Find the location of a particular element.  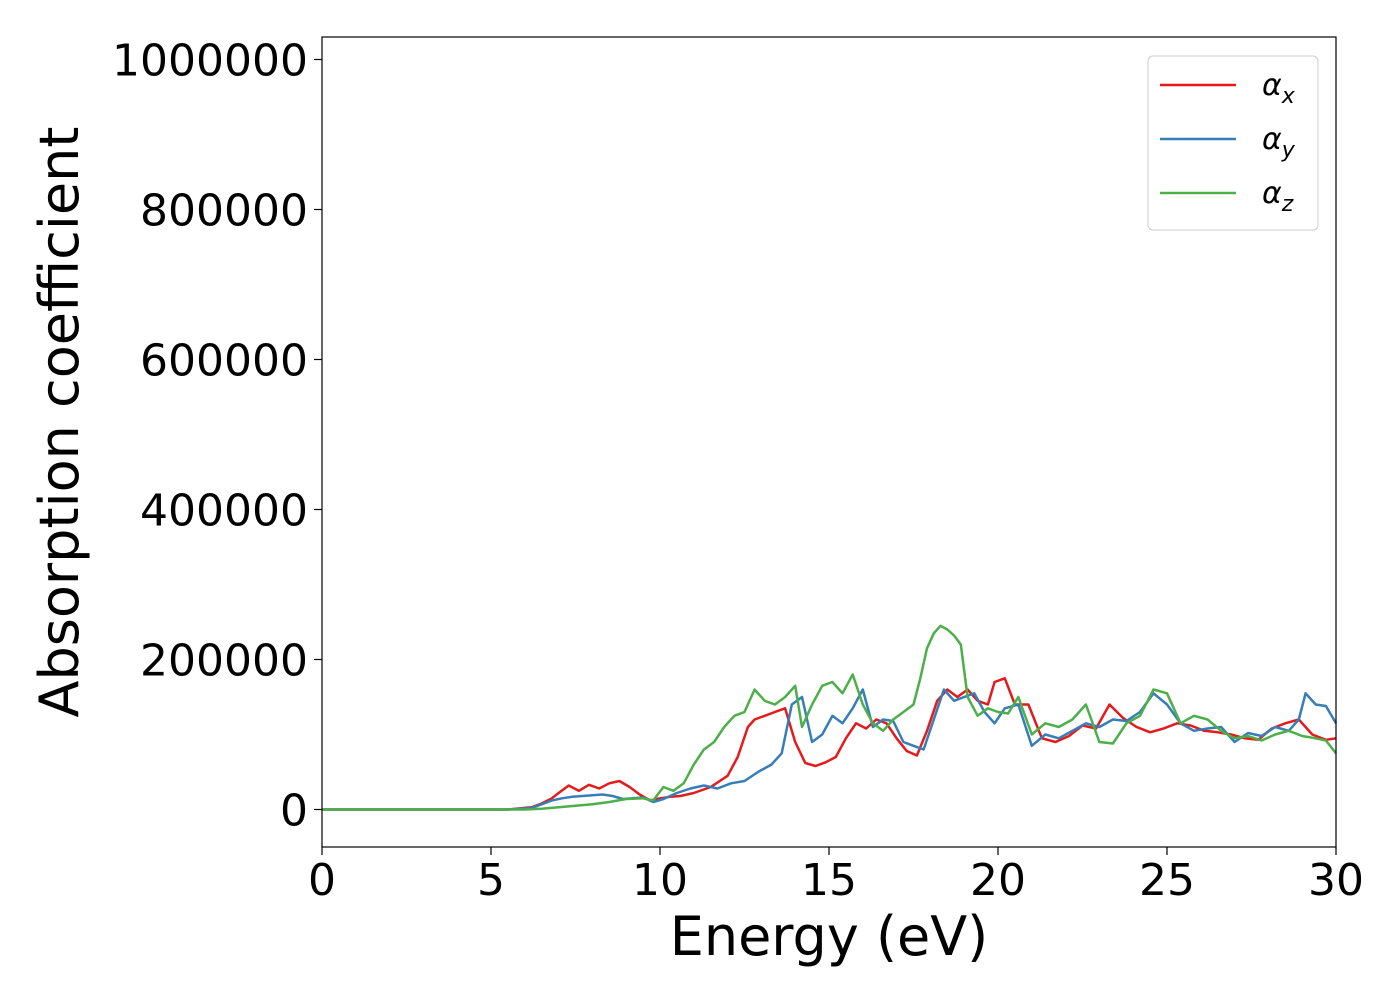

legend-label-y: αy is located at coordinates (1279, 142).